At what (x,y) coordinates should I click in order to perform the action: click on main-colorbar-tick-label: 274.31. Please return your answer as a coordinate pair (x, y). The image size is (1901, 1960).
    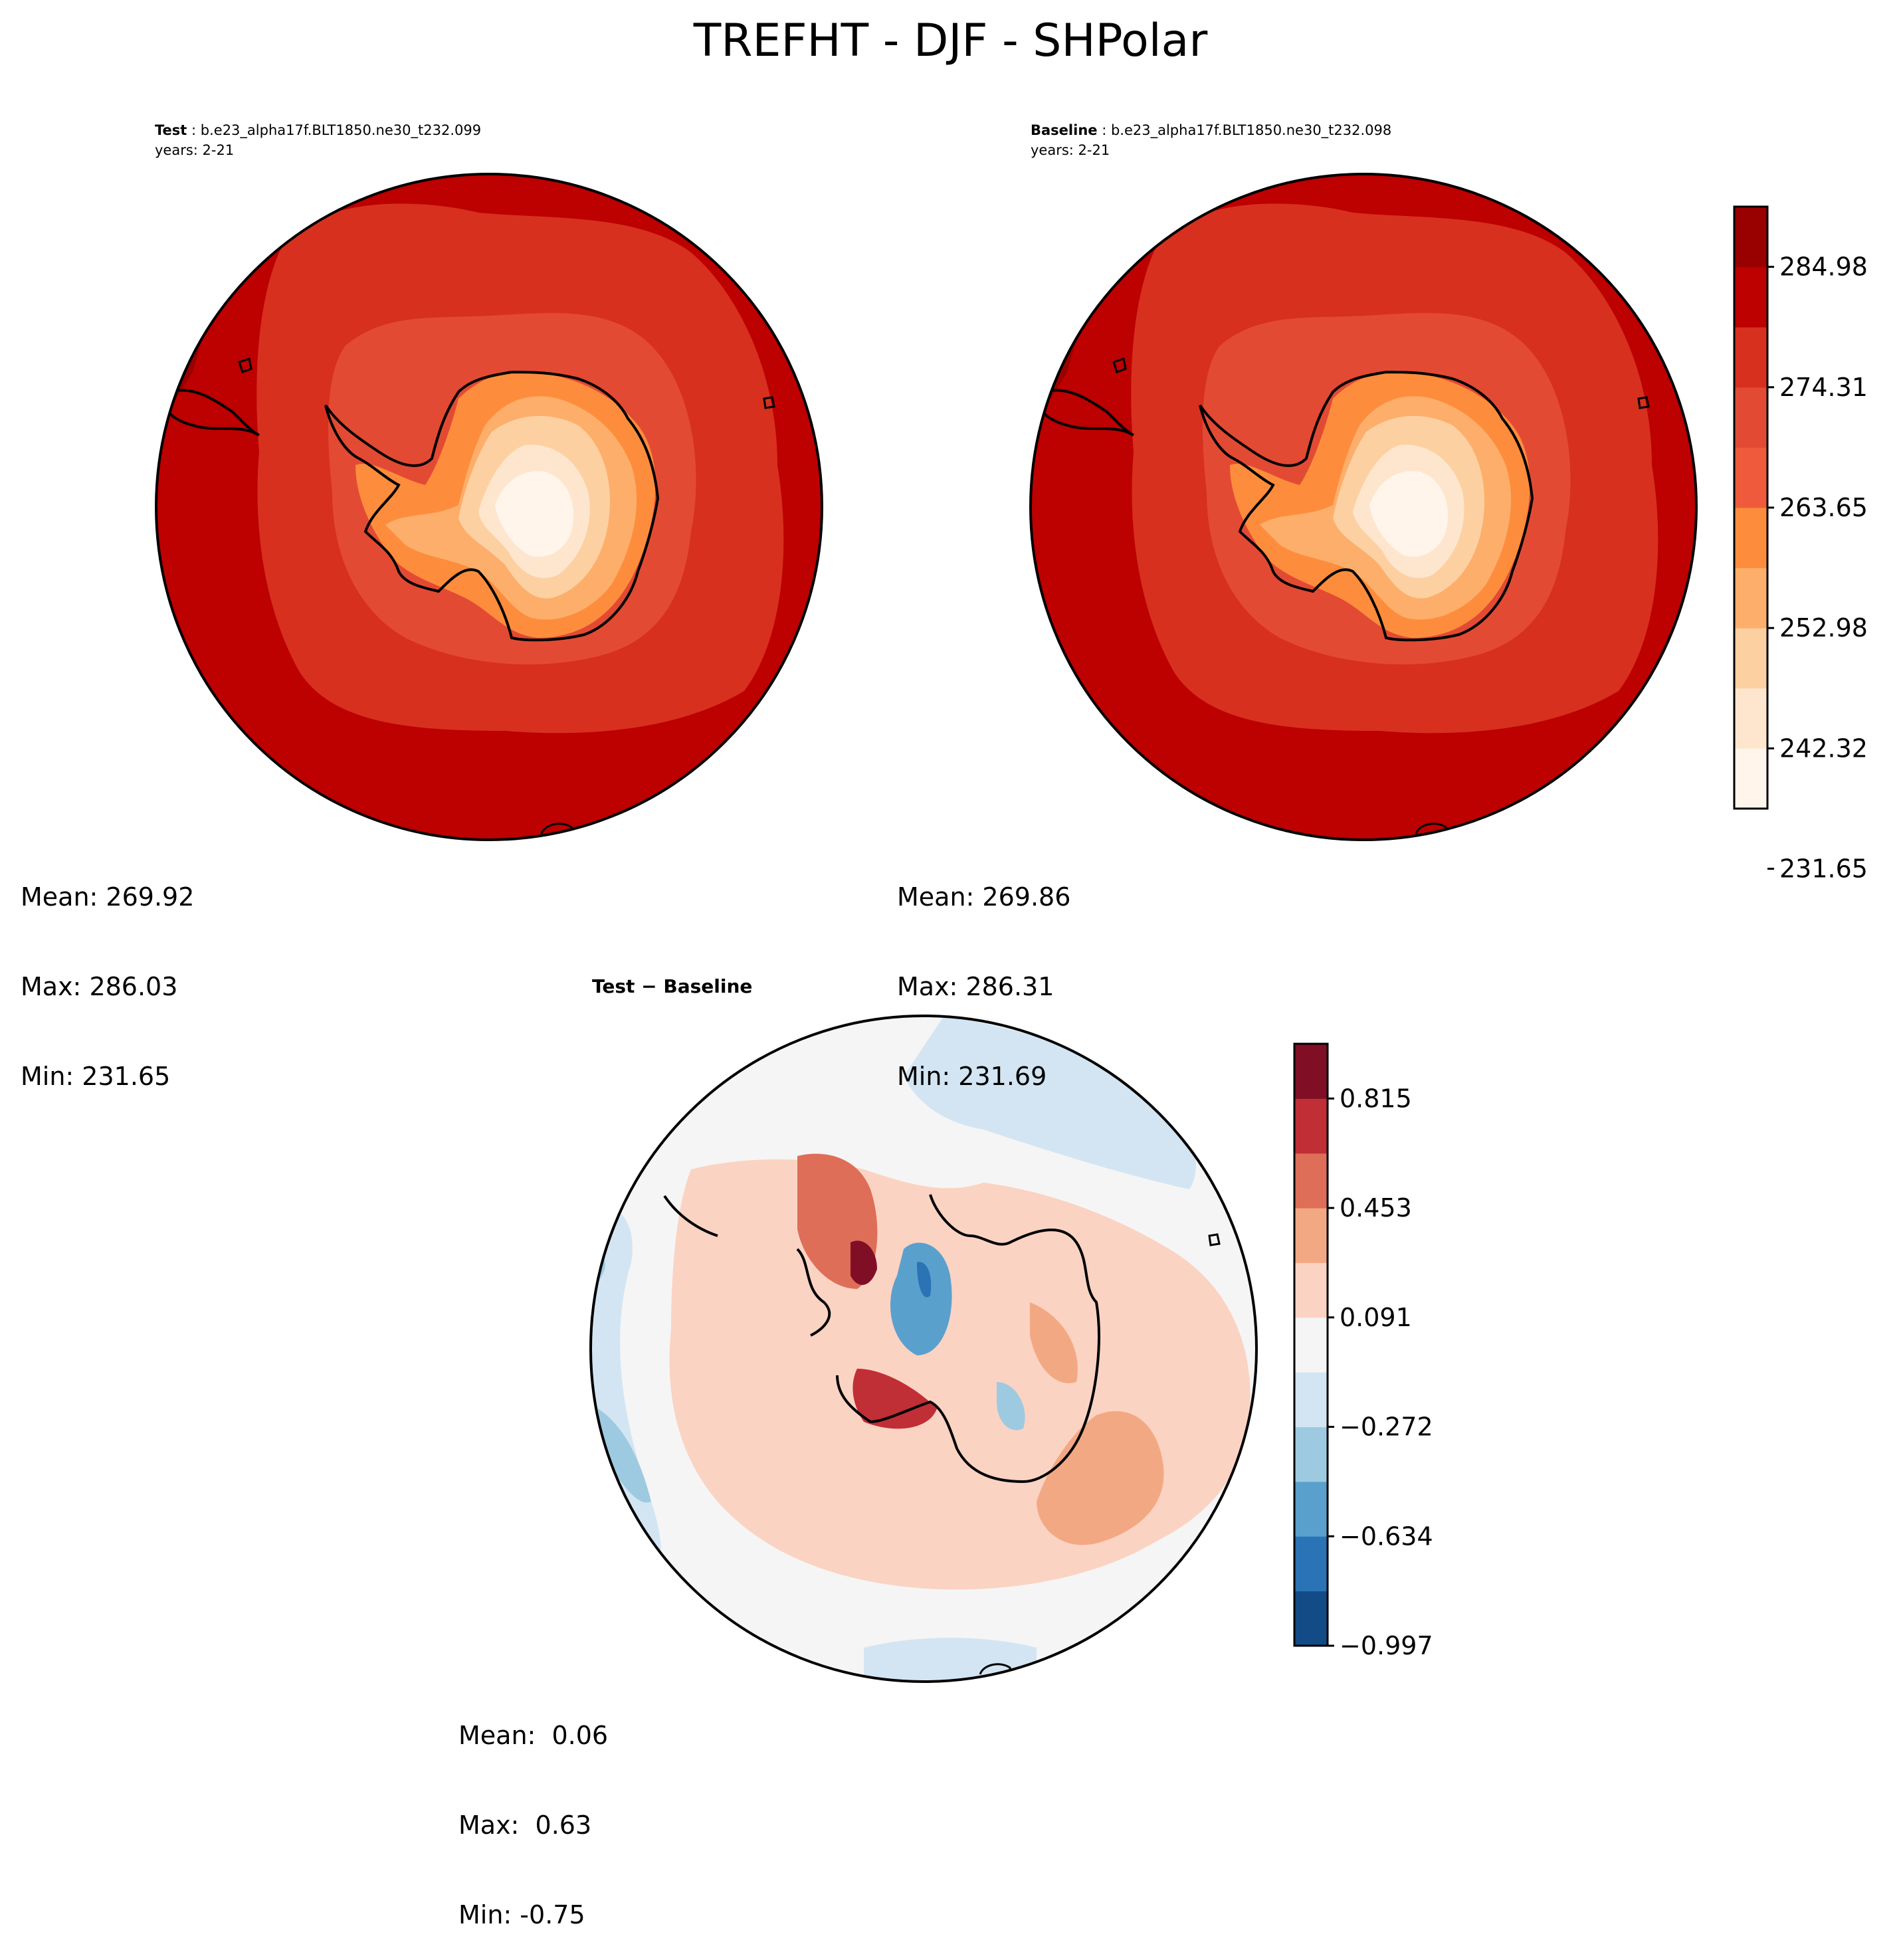
    Looking at the image, I should click on (1823, 387).